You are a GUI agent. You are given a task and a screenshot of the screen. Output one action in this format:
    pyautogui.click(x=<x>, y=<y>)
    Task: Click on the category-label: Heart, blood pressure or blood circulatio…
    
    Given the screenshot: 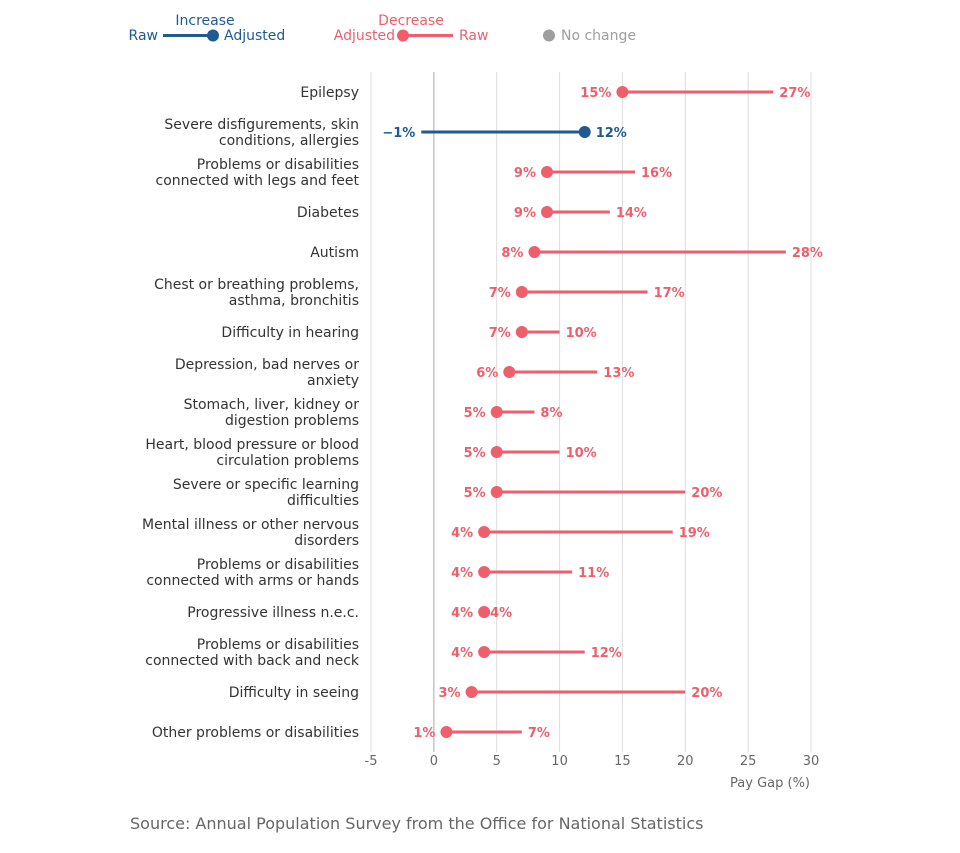 What is the action you would take?
    pyautogui.click(x=252, y=453)
    